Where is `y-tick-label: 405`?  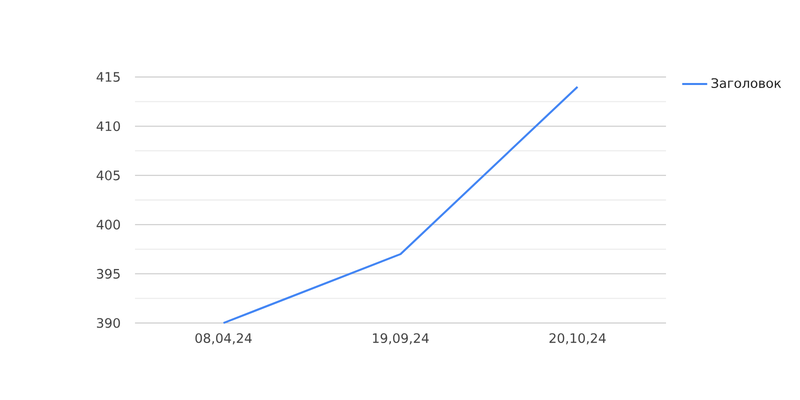
y-tick-label: 405 is located at coordinates (108, 175).